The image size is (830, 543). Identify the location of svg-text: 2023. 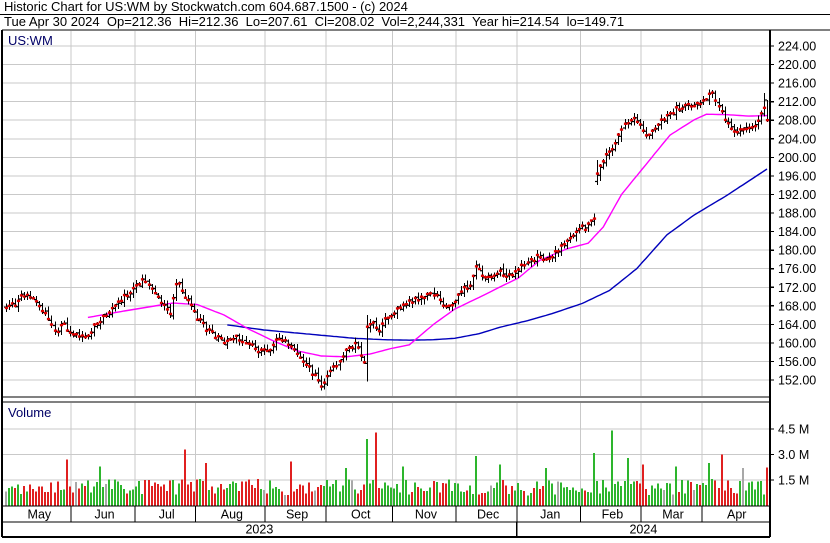
(259, 530).